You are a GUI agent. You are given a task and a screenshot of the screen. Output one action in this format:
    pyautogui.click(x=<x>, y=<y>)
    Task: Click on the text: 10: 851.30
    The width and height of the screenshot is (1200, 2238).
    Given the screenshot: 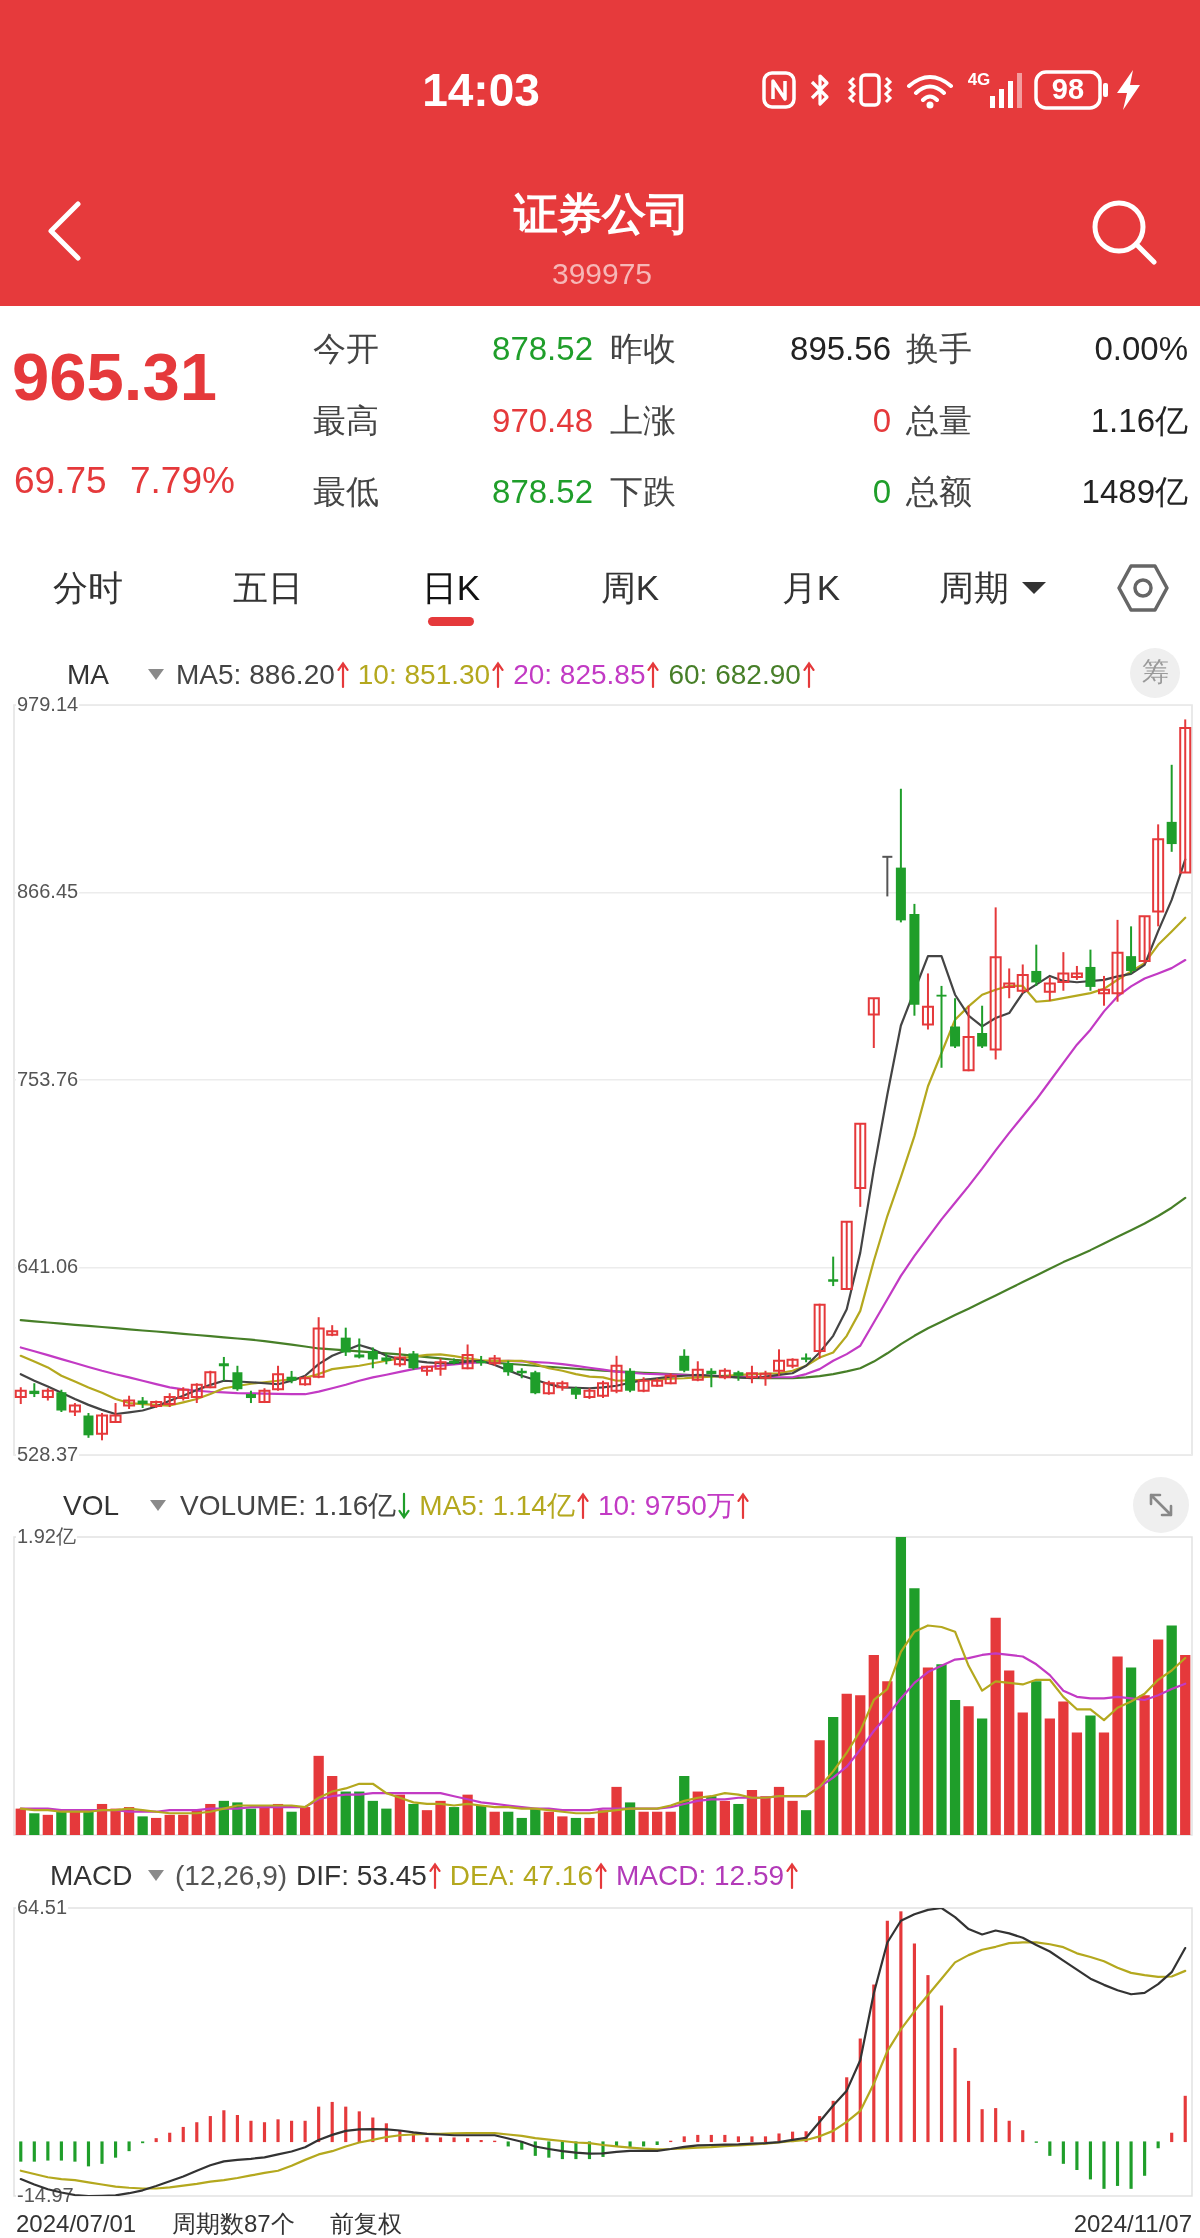 What is the action you would take?
    pyautogui.click(x=424, y=675)
    